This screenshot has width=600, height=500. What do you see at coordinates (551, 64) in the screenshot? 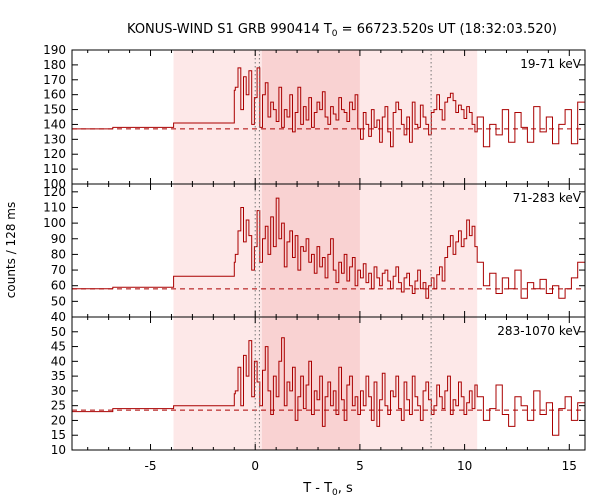
I see `panel-energy-label: 19-71 keV` at bounding box center [551, 64].